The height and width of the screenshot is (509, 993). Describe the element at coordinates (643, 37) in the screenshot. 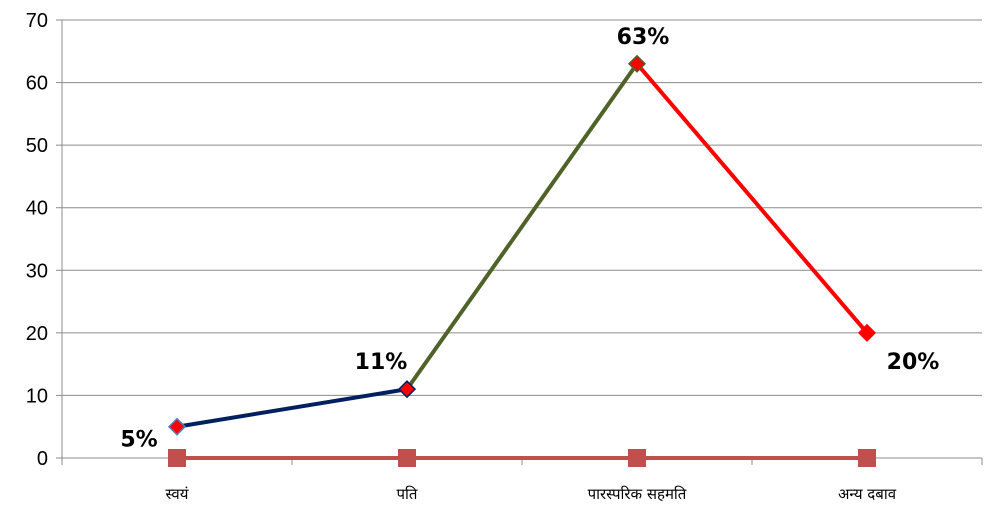

I see `data-label: 63%` at that location.